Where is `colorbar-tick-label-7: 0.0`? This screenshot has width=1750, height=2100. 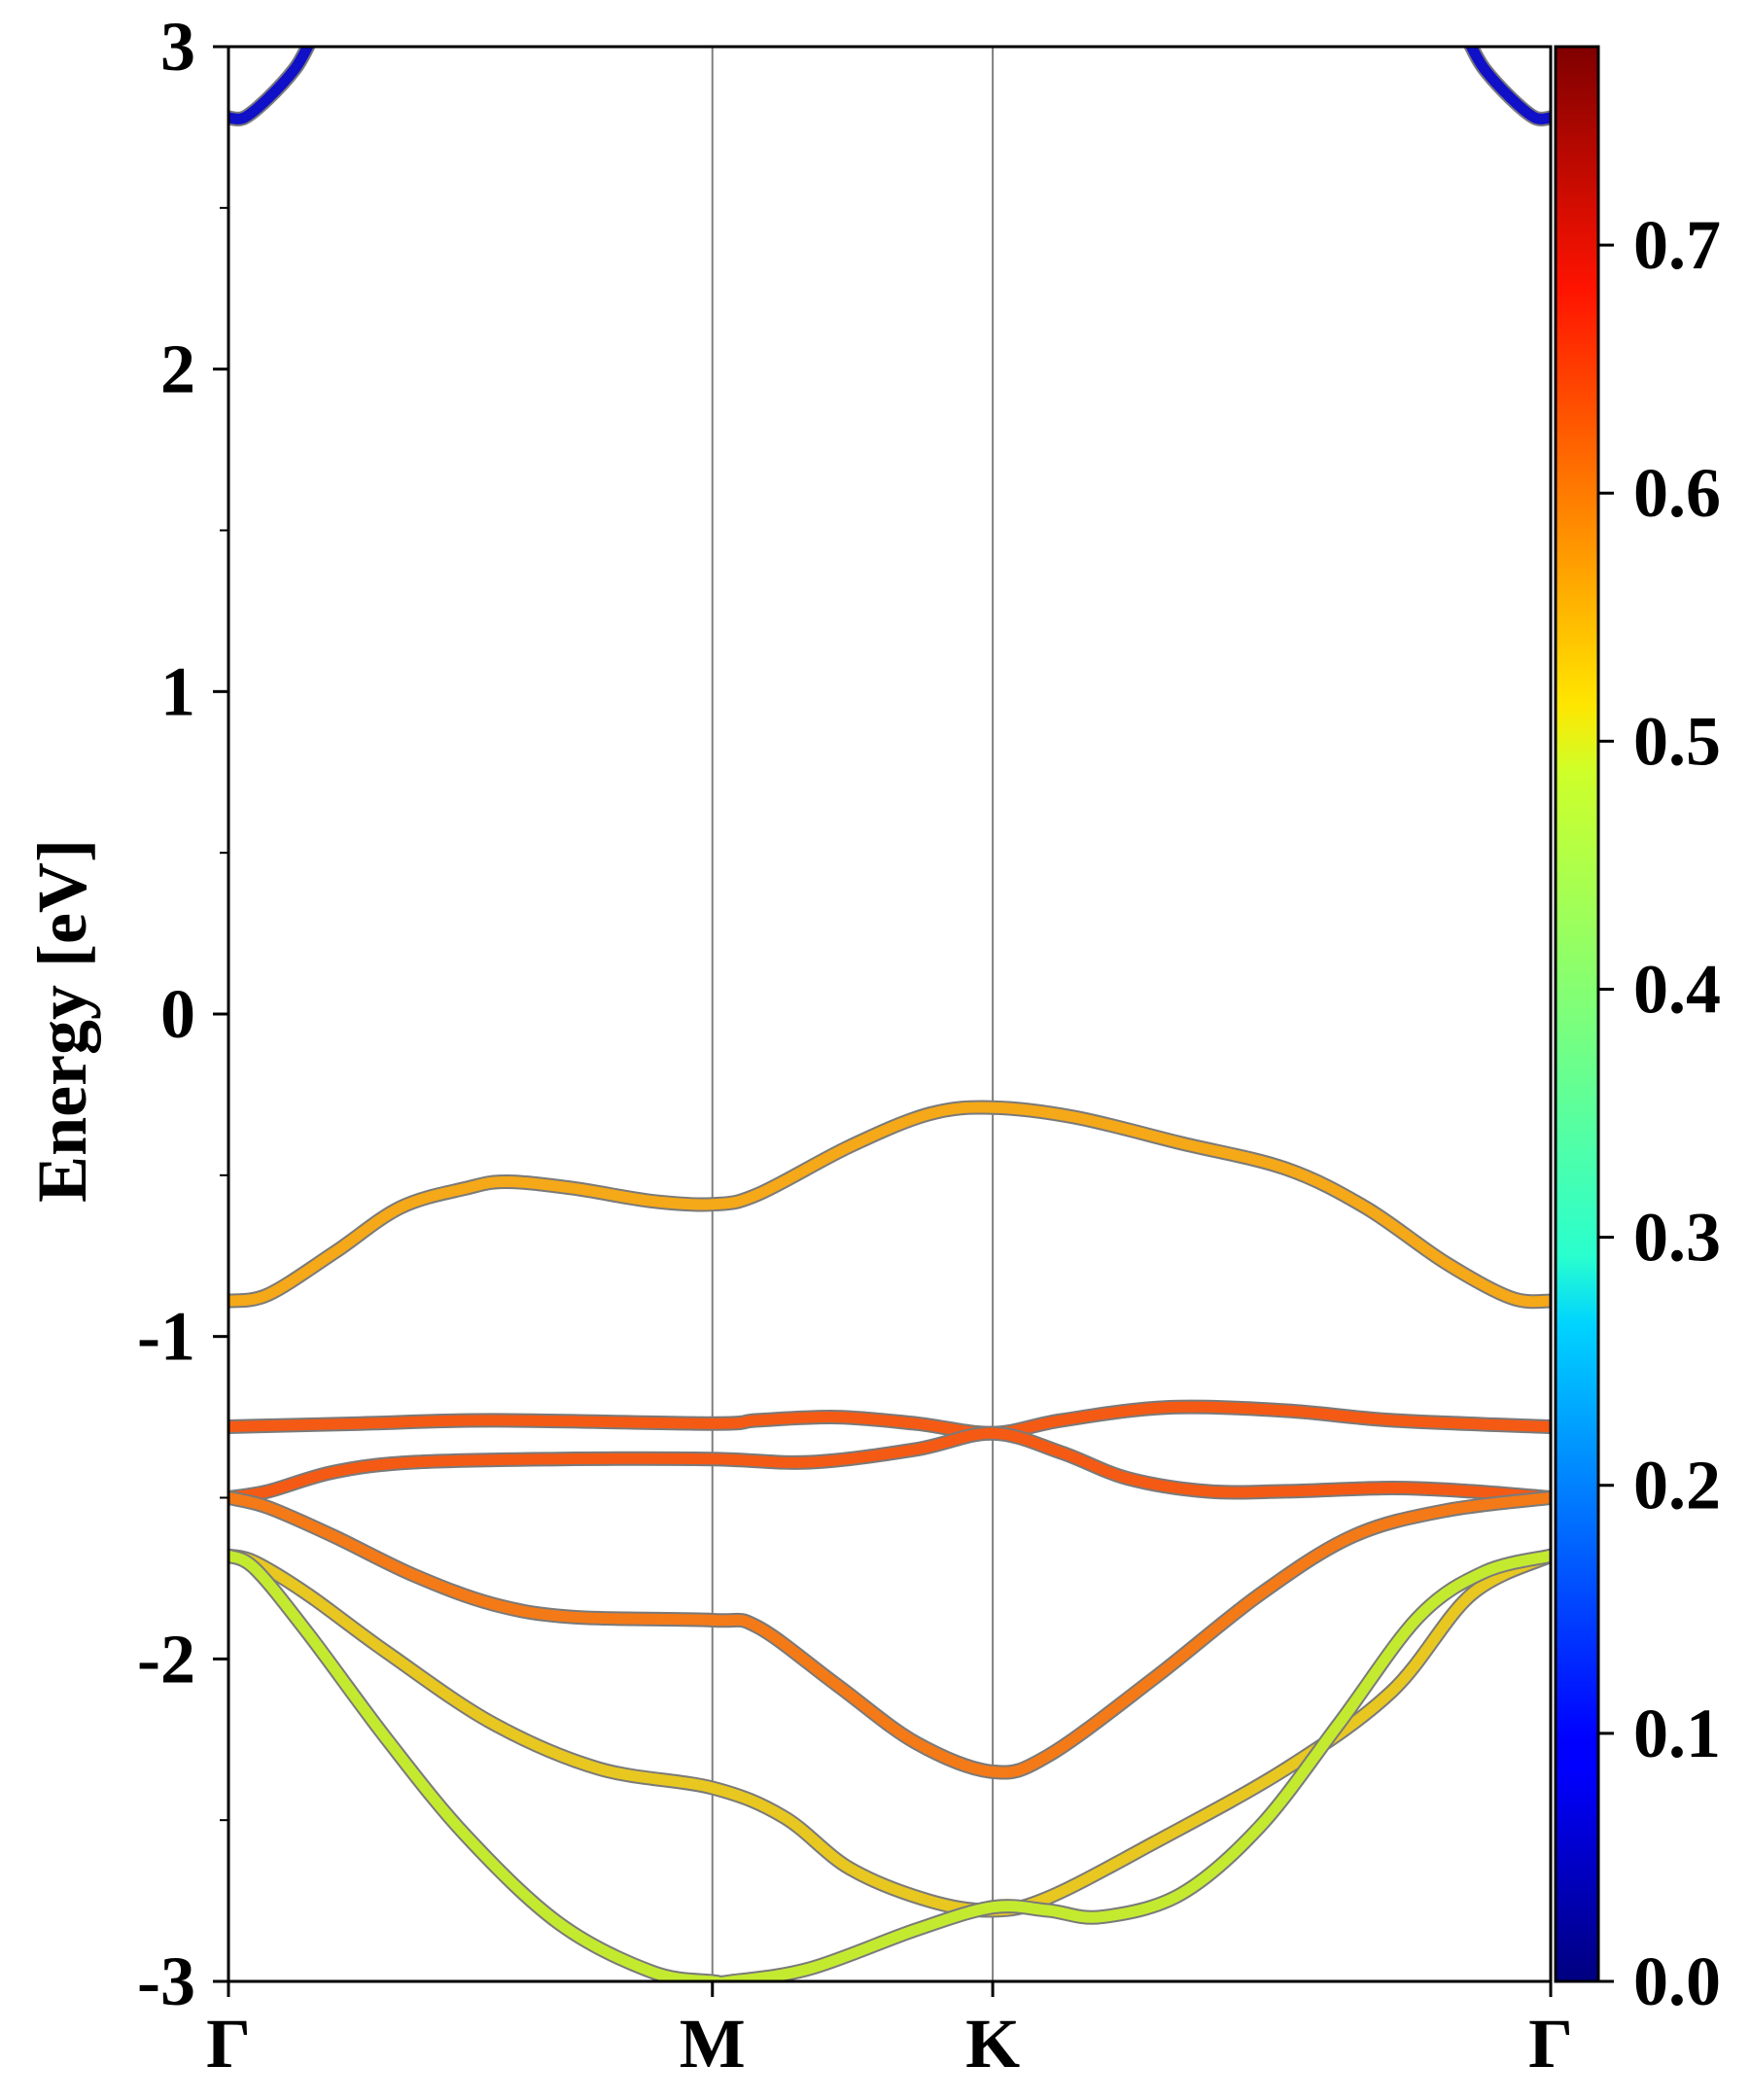
colorbar-tick-label-7: 0.0 is located at coordinates (1677, 1981).